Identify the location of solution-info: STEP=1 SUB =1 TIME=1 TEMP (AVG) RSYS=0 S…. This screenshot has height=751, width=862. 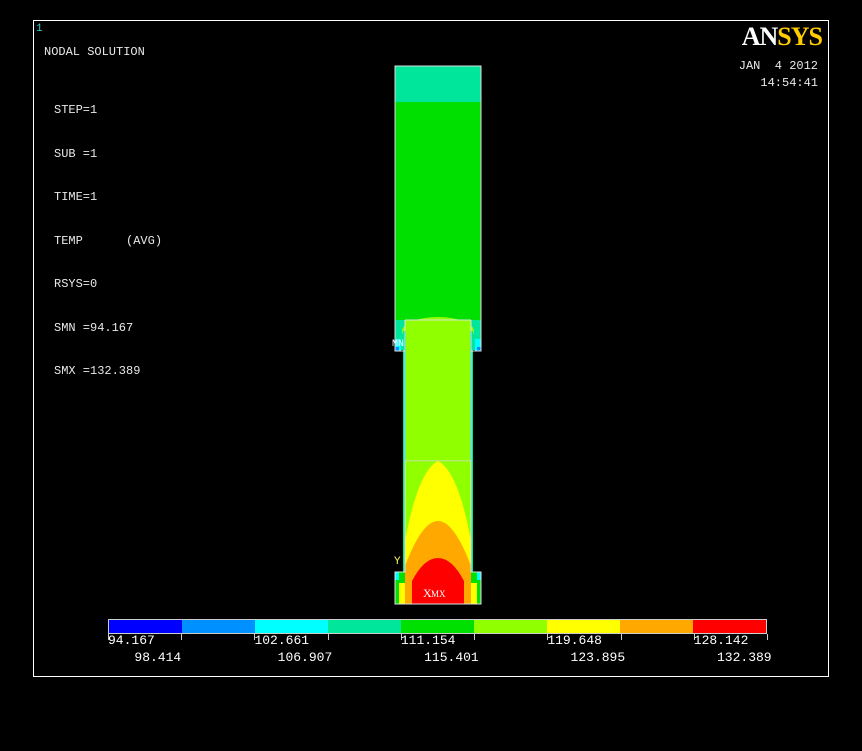
(108, 241).